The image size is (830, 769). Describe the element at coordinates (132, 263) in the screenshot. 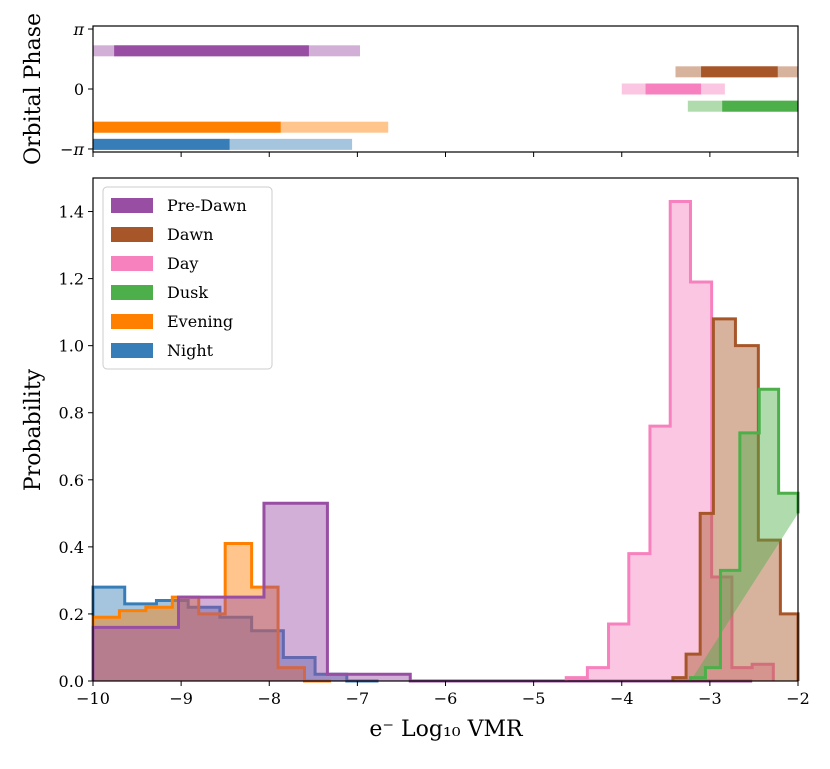

I see `legend-swatch-day` at that location.